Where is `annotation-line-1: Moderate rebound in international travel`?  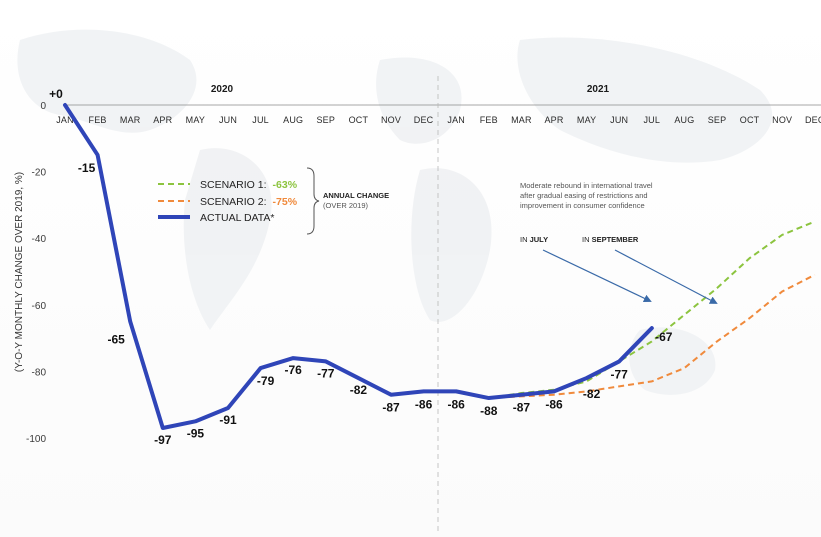 annotation-line-1: Moderate rebound in international travel is located at coordinates (586, 185).